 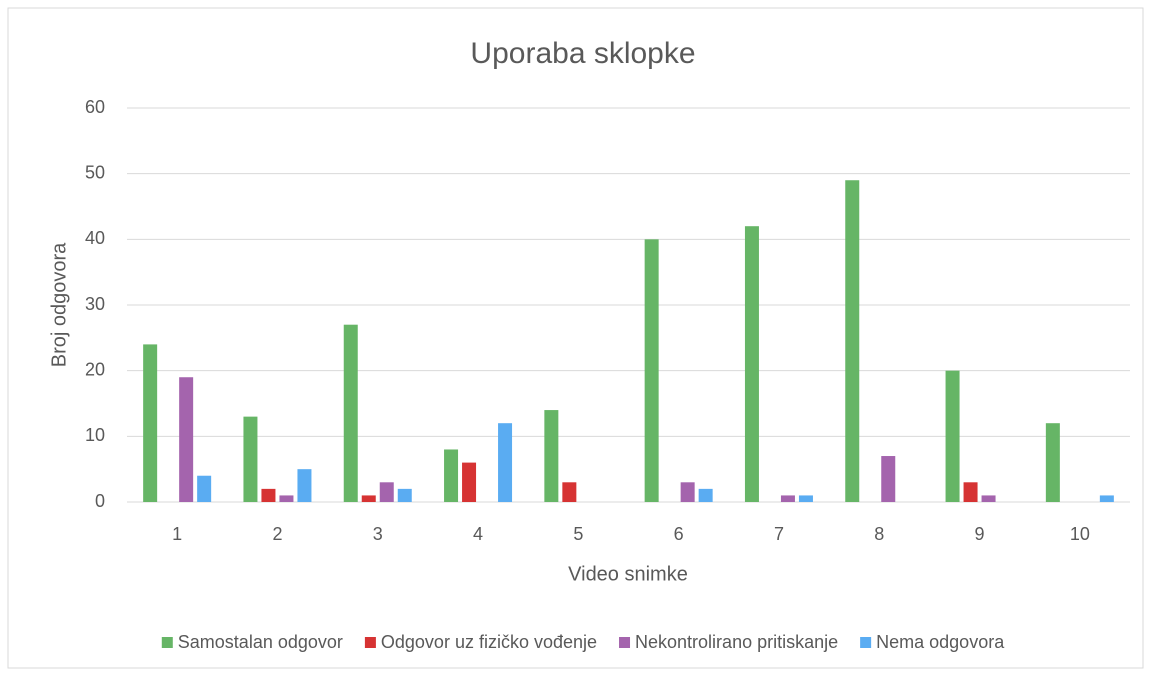 What do you see at coordinates (980, 534) in the screenshot?
I see `x-tick-label: 9` at bounding box center [980, 534].